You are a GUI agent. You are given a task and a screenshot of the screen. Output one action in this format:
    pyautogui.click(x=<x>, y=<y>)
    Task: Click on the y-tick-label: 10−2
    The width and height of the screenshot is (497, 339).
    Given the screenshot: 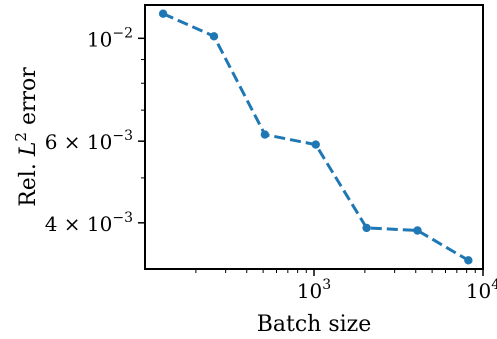 What is the action you would take?
    pyautogui.click(x=110, y=38)
    